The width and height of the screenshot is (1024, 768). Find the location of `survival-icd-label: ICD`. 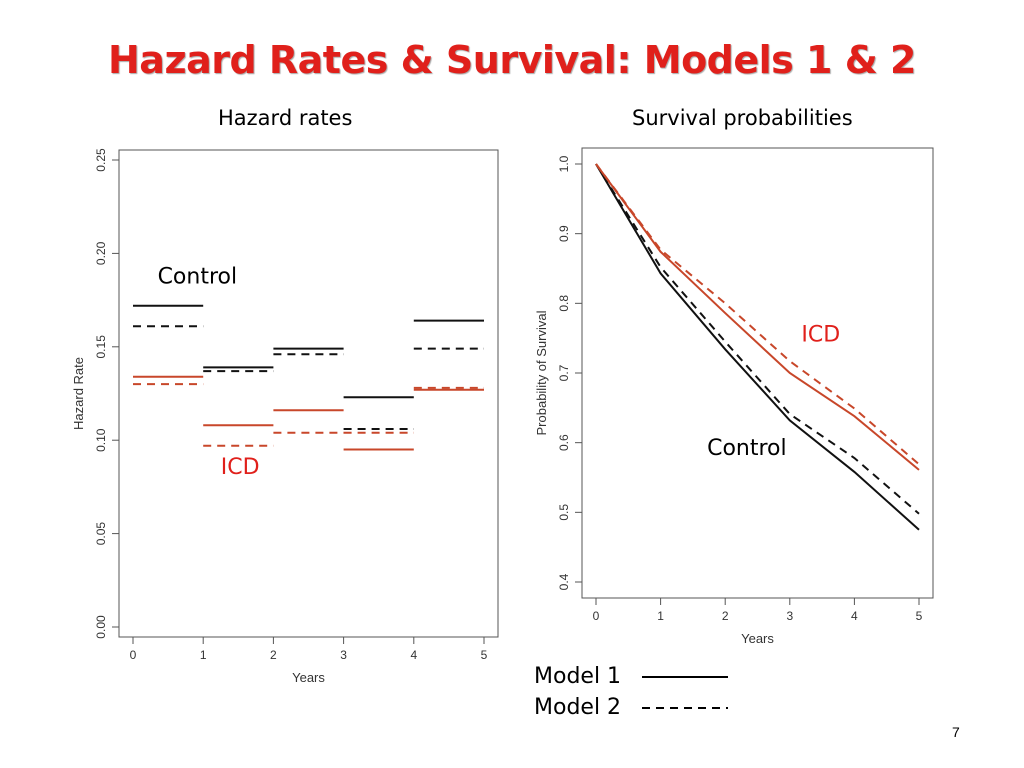

survival-icd-label: ICD is located at coordinates (820, 335).